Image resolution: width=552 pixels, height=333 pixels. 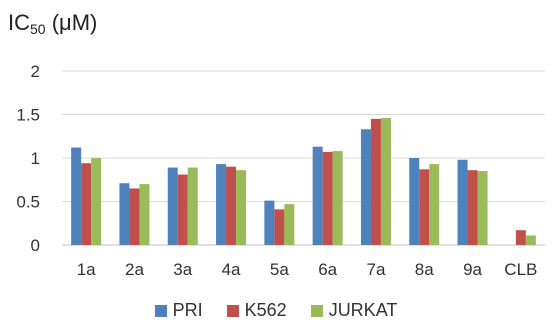 I want to click on bar-jurkat-clb, so click(x=530, y=240).